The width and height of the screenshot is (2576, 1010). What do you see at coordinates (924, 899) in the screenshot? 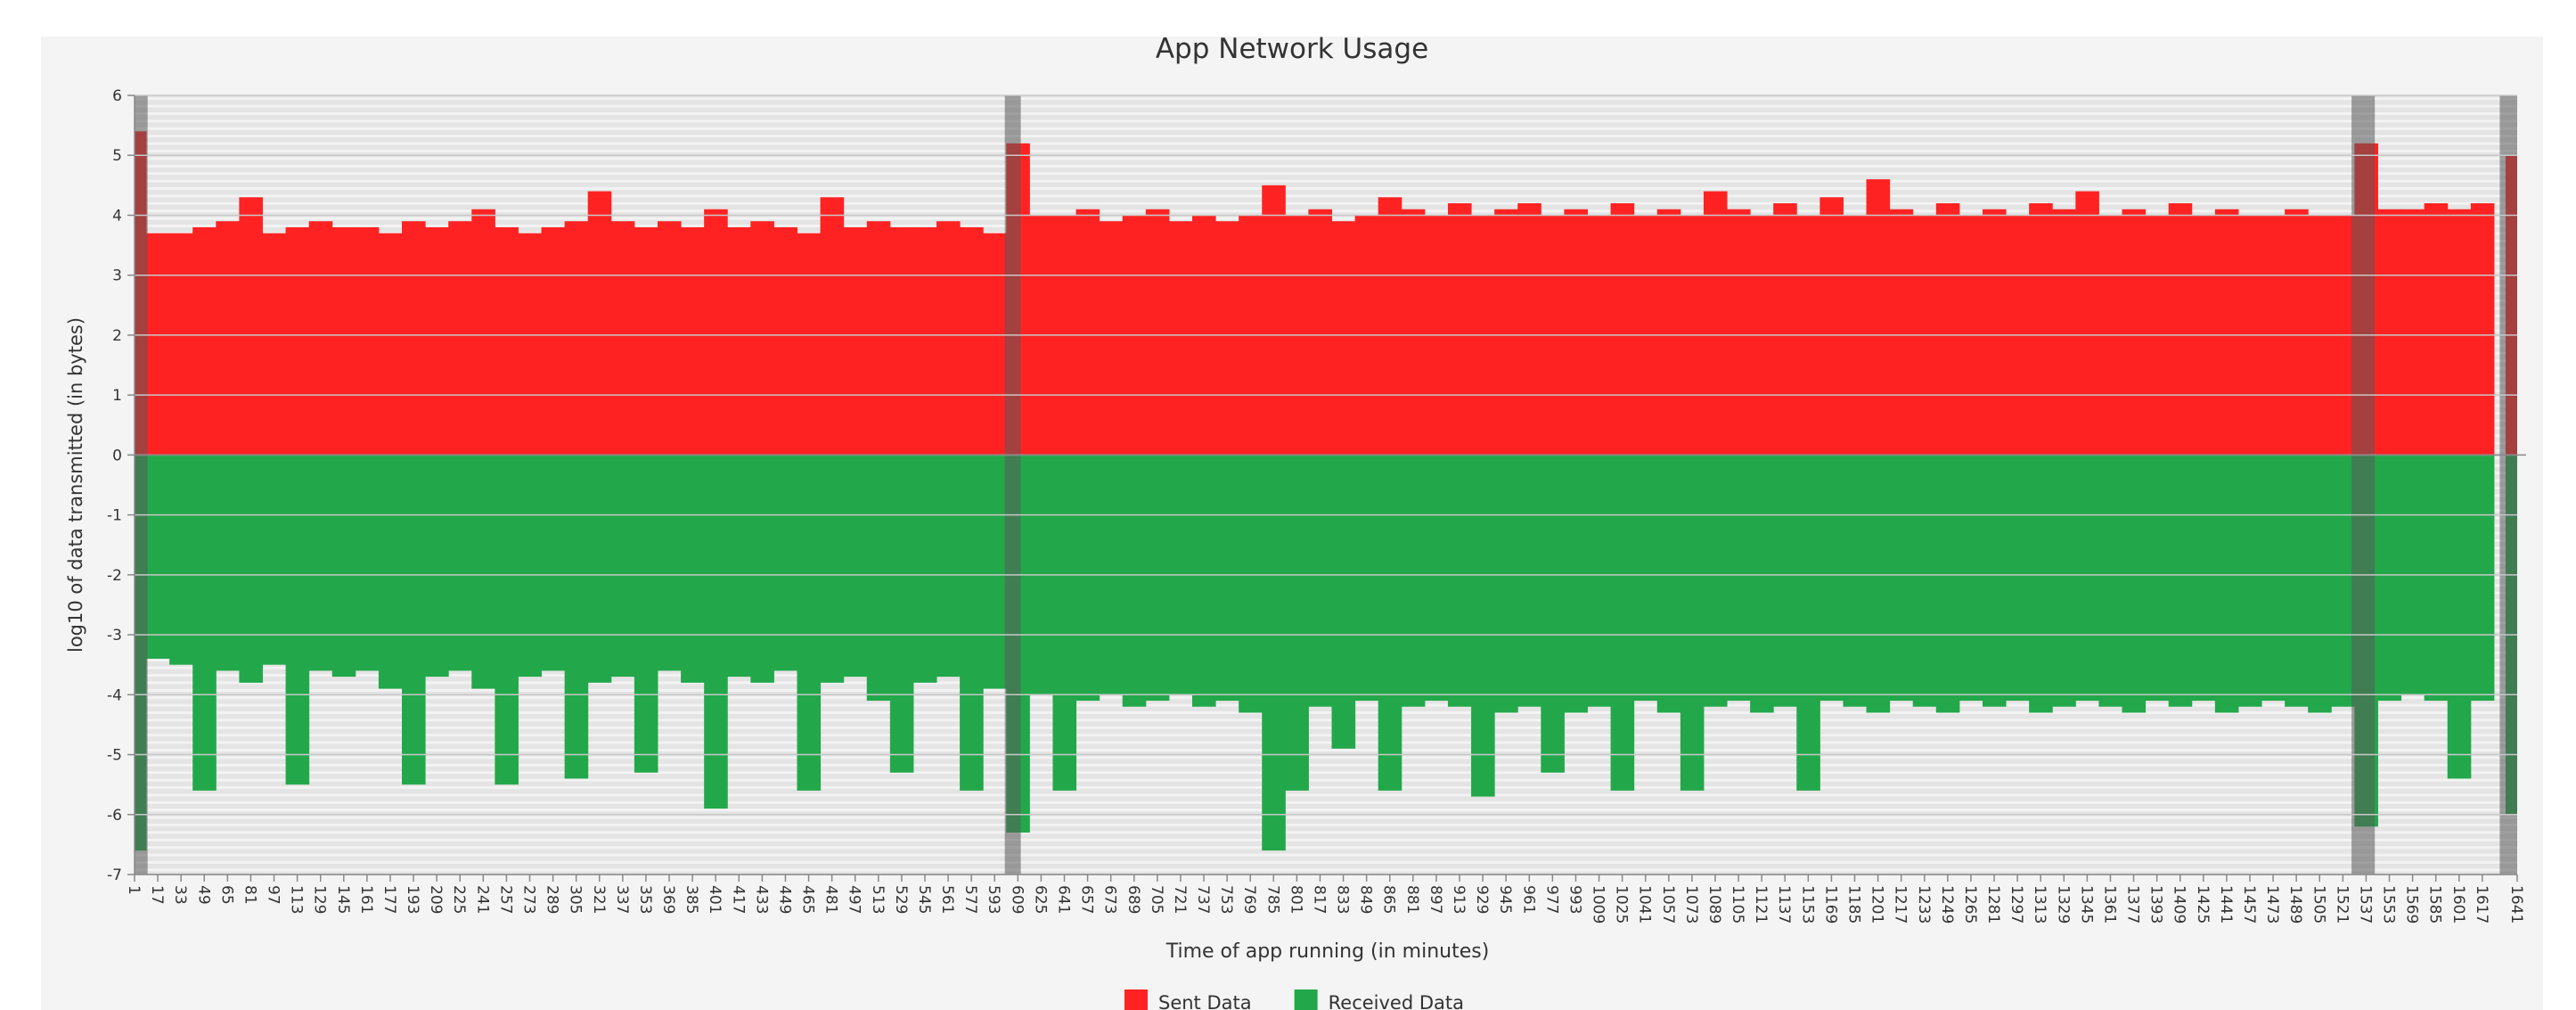
I see `x-tick-label: 545` at bounding box center [924, 899].